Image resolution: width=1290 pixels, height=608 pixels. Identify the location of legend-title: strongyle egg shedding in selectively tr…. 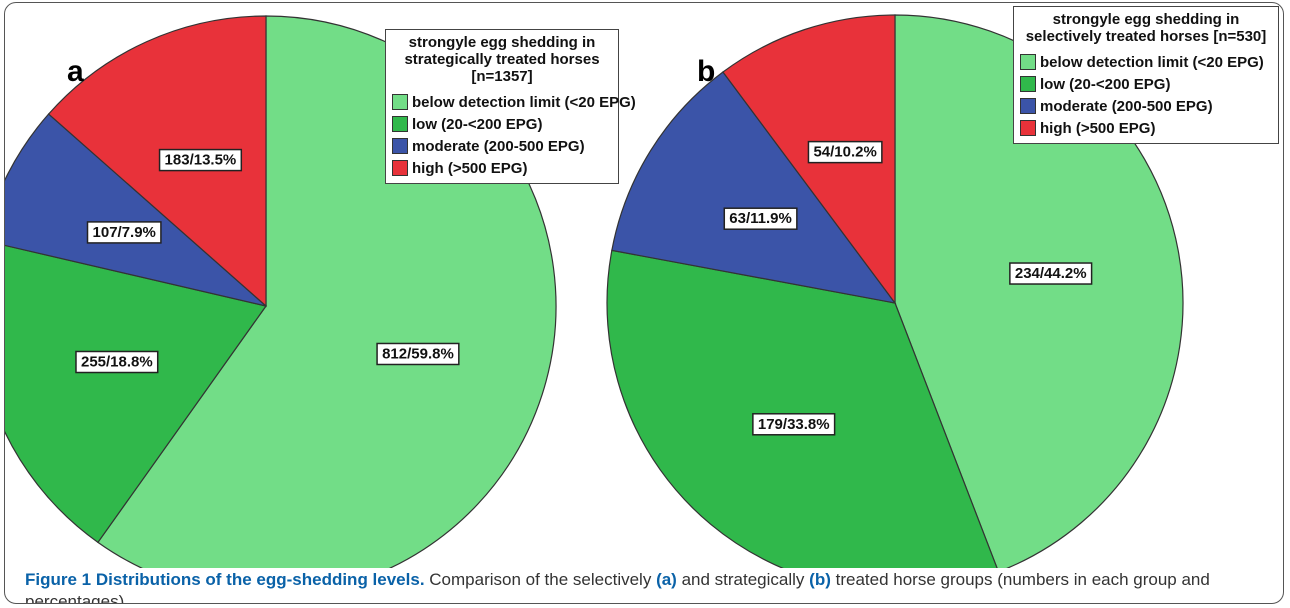
(1146, 28).